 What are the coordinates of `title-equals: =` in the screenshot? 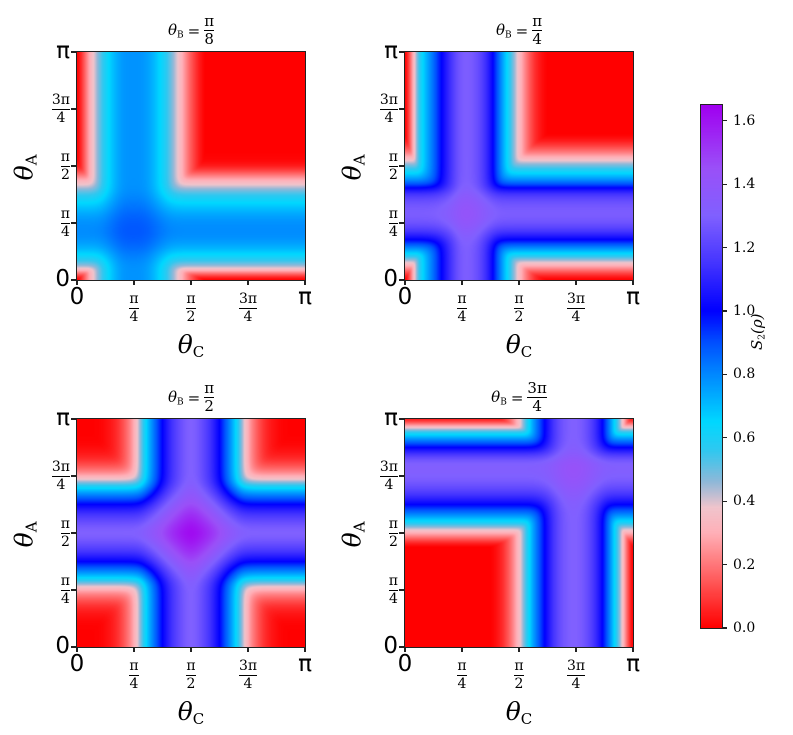 It's located at (522, 30).